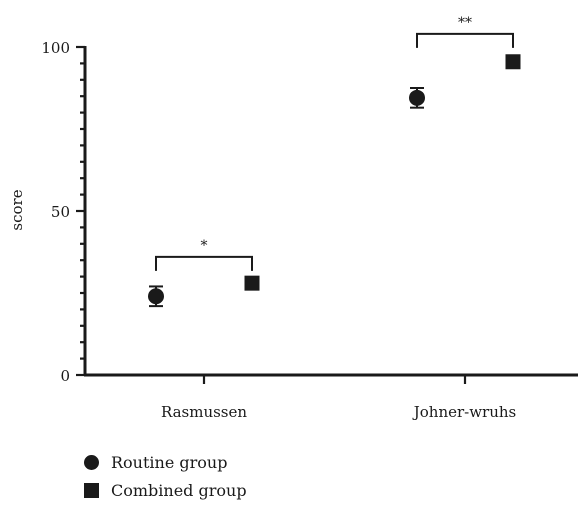 This screenshot has height=506, width=581. I want to click on legend-item-routine: Routine group, so click(164, 462).